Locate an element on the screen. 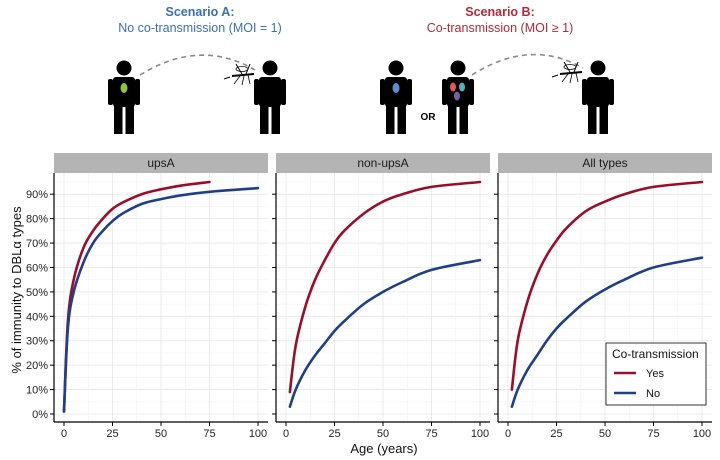 This screenshot has height=460, width=720. y-tick-label: 90% is located at coordinates (37, 195).